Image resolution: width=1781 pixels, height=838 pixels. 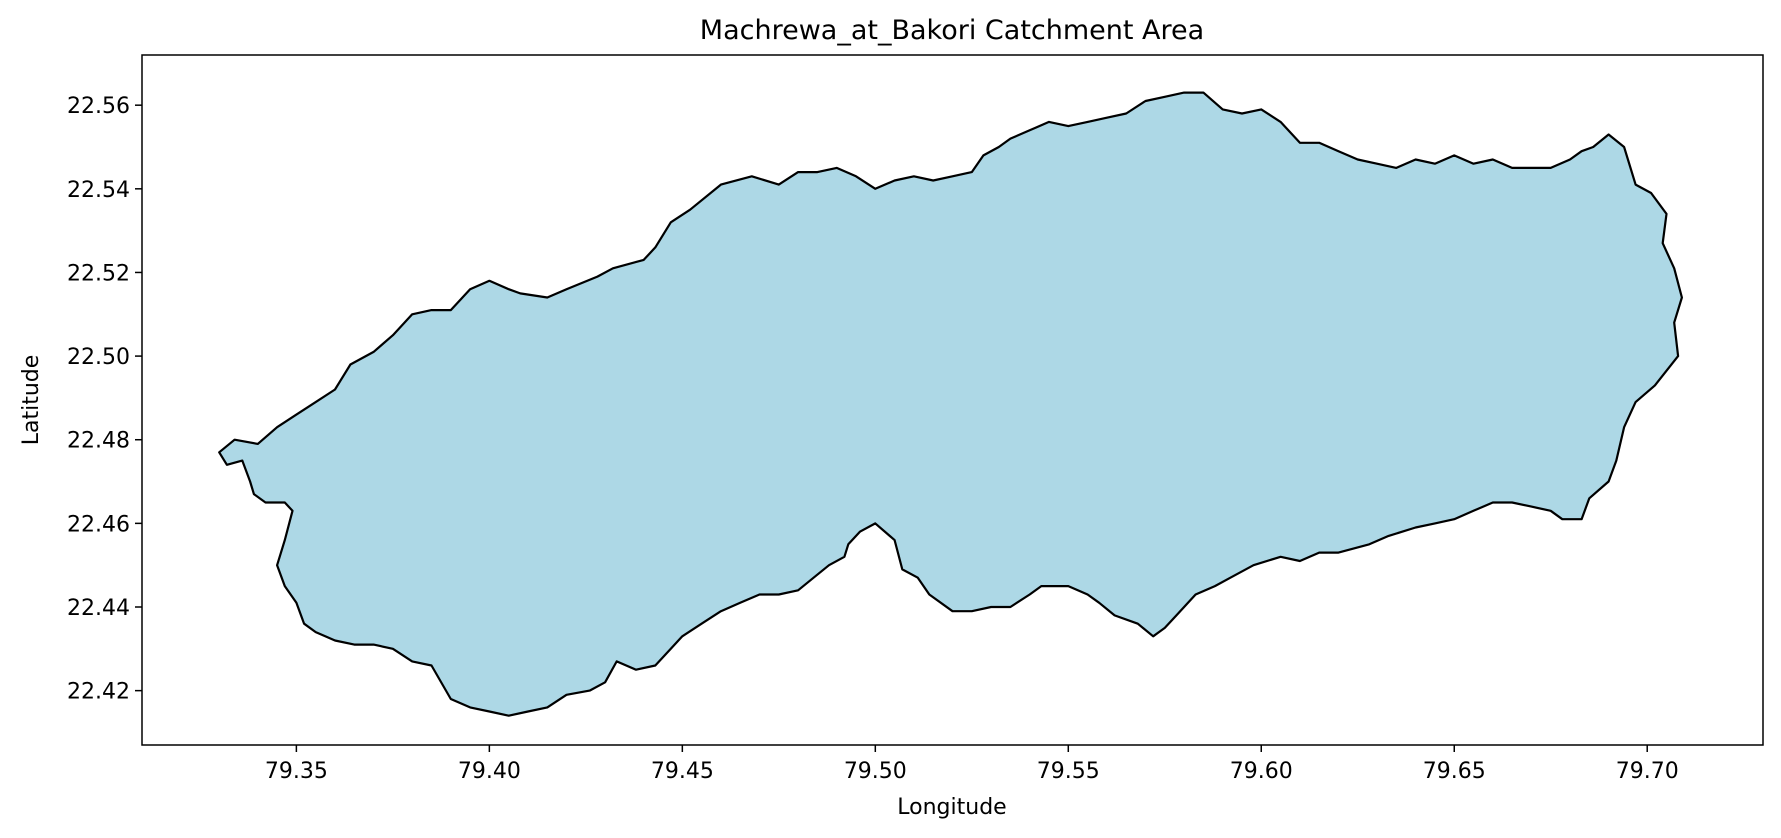 What do you see at coordinates (1261, 771) in the screenshot?
I see `x-tick-label: 79.60` at bounding box center [1261, 771].